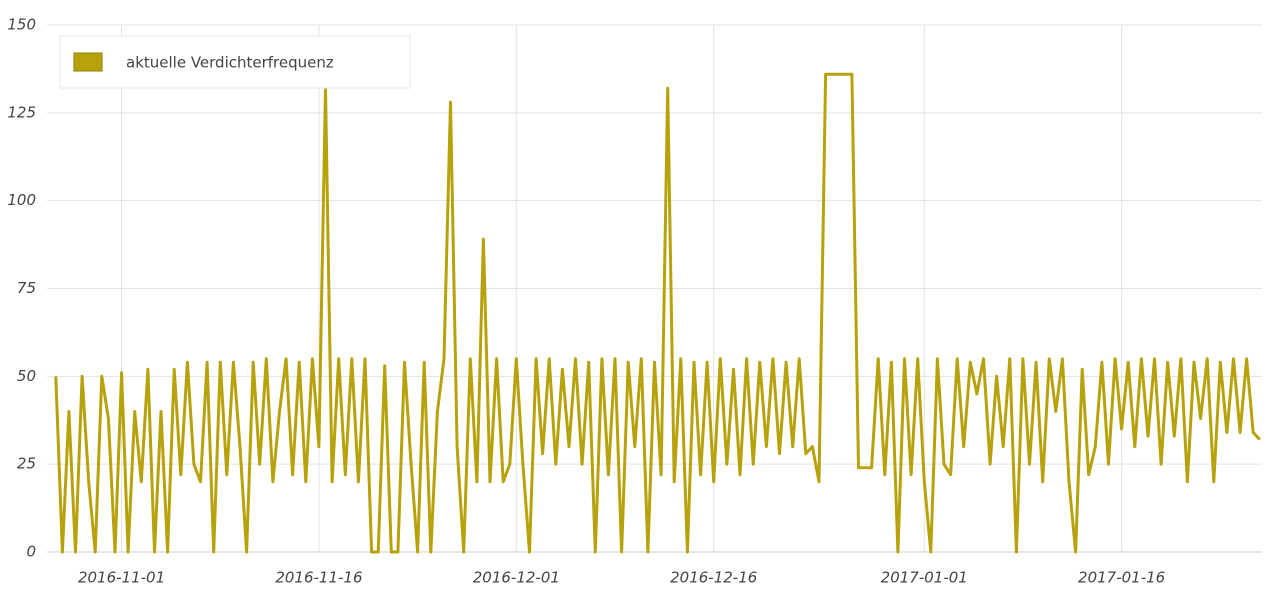 This screenshot has width=1280, height=593. What do you see at coordinates (924, 578) in the screenshot?
I see `x-tick-label: 2017-01-01` at bounding box center [924, 578].